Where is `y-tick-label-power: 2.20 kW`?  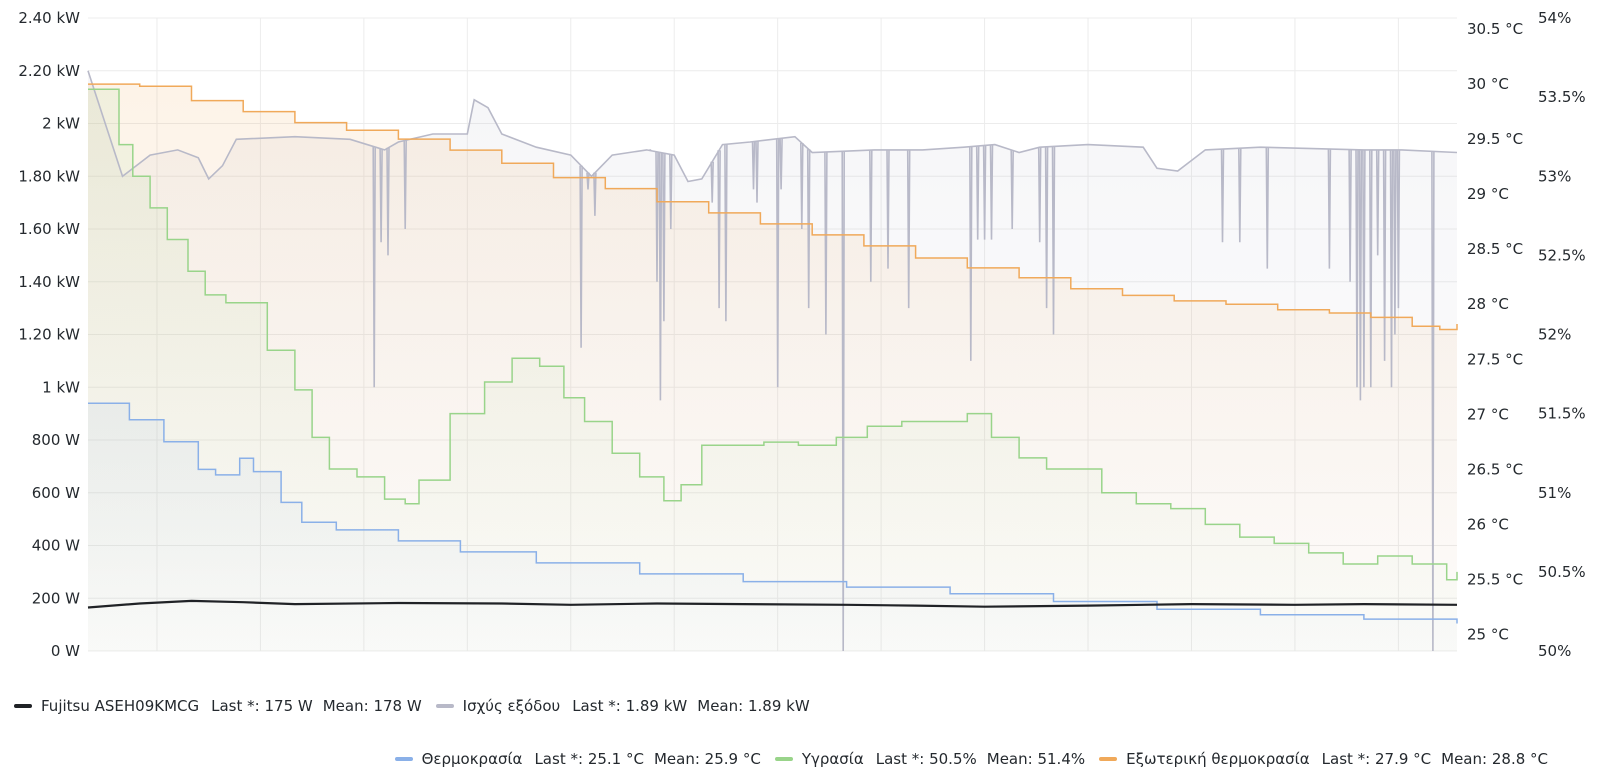
y-tick-label-power: 2.20 kW is located at coordinates (49, 71).